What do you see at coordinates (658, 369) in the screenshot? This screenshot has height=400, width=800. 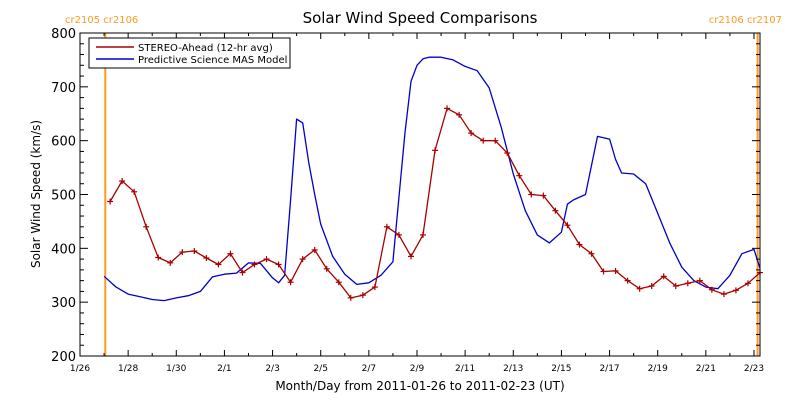 I see `x-tick-label-12: 2/19` at bounding box center [658, 369].